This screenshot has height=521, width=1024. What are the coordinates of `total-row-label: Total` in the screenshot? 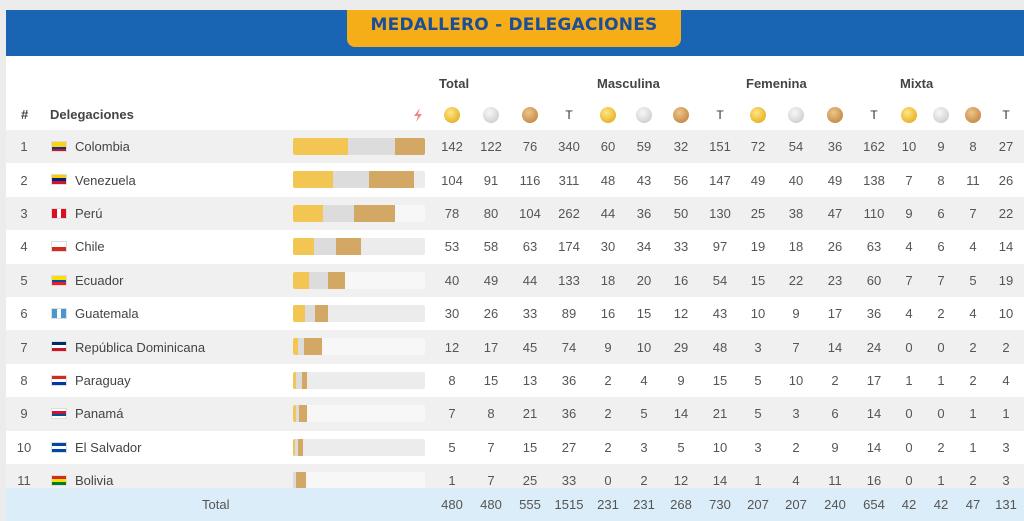 It's located at (216, 504).